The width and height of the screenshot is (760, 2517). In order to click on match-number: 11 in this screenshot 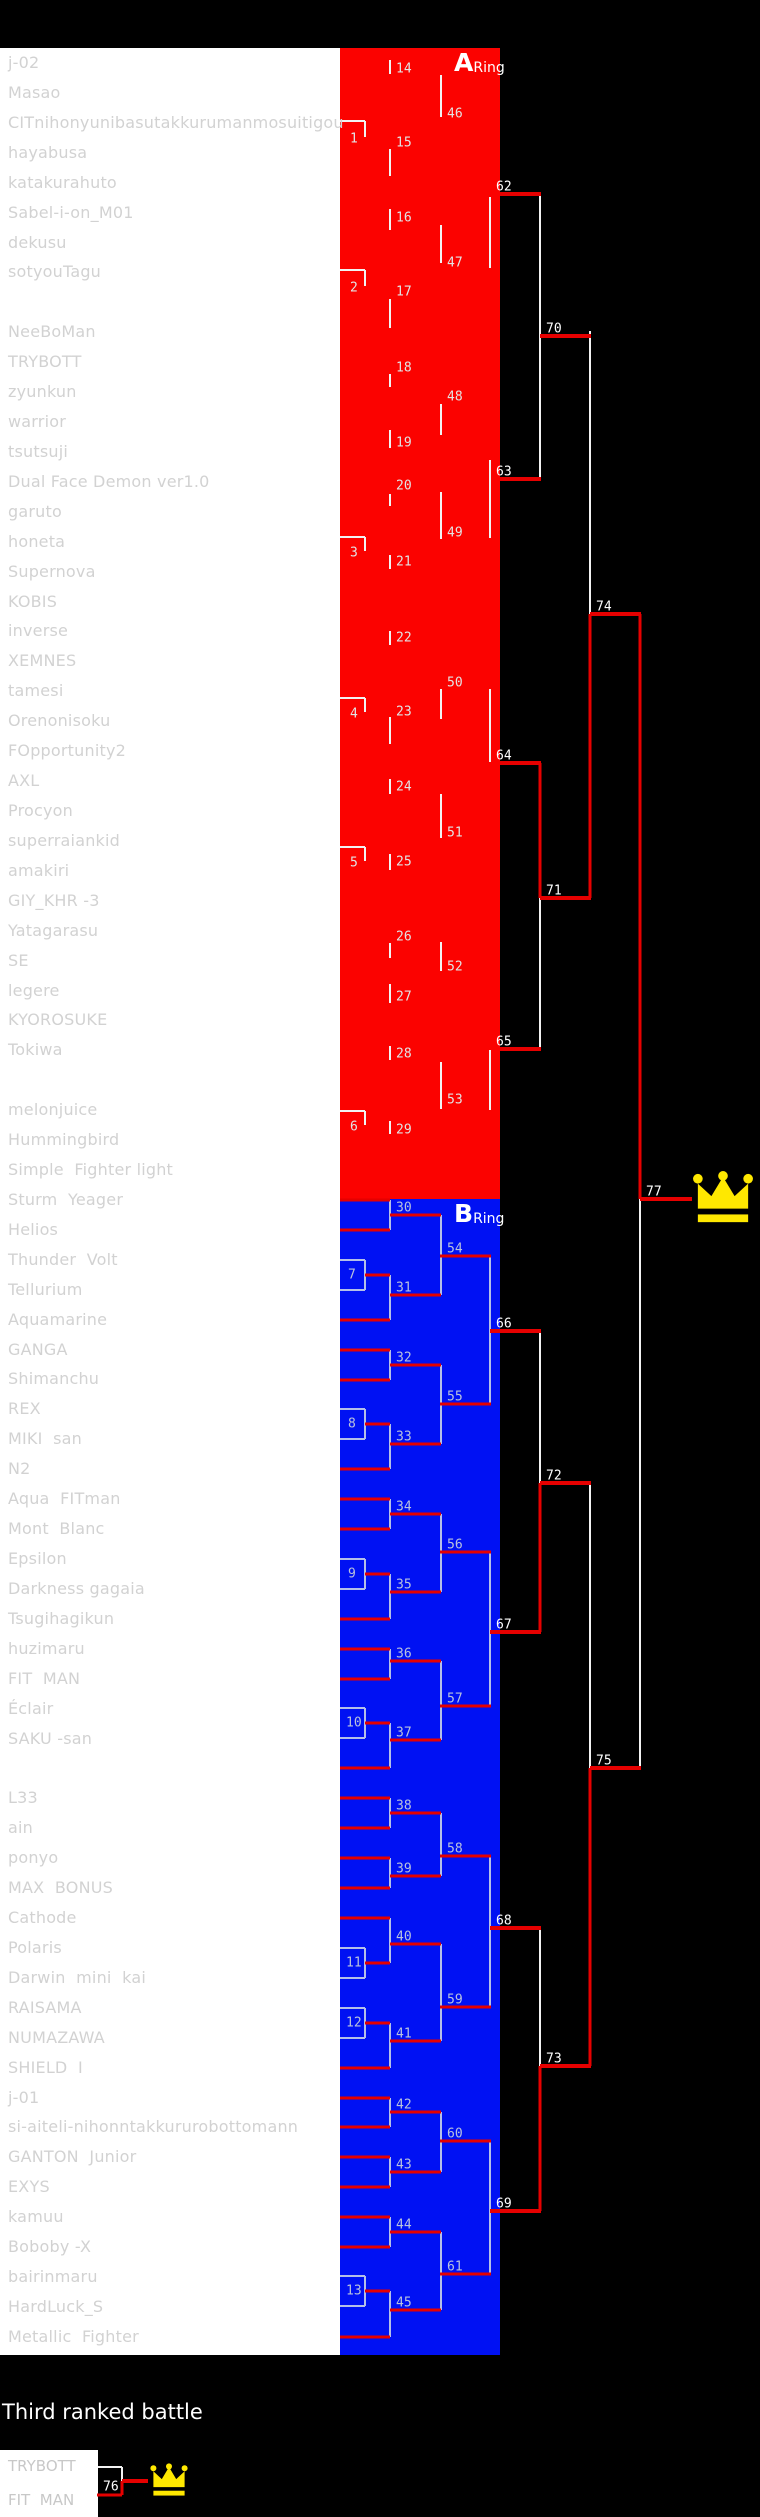, I will do `click(354, 1963)`.